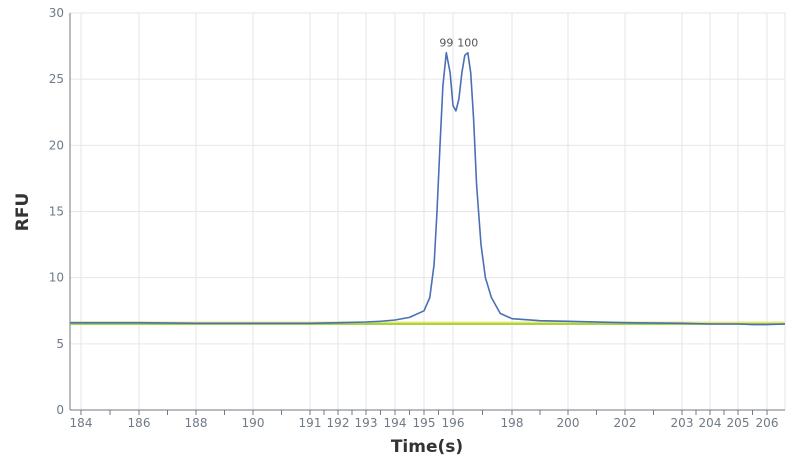 This screenshot has width=789, height=460. What do you see at coordinates (23, 212) in the screenshot?
I see `y-axis-label: RFU` at bounding box center [23, 212].